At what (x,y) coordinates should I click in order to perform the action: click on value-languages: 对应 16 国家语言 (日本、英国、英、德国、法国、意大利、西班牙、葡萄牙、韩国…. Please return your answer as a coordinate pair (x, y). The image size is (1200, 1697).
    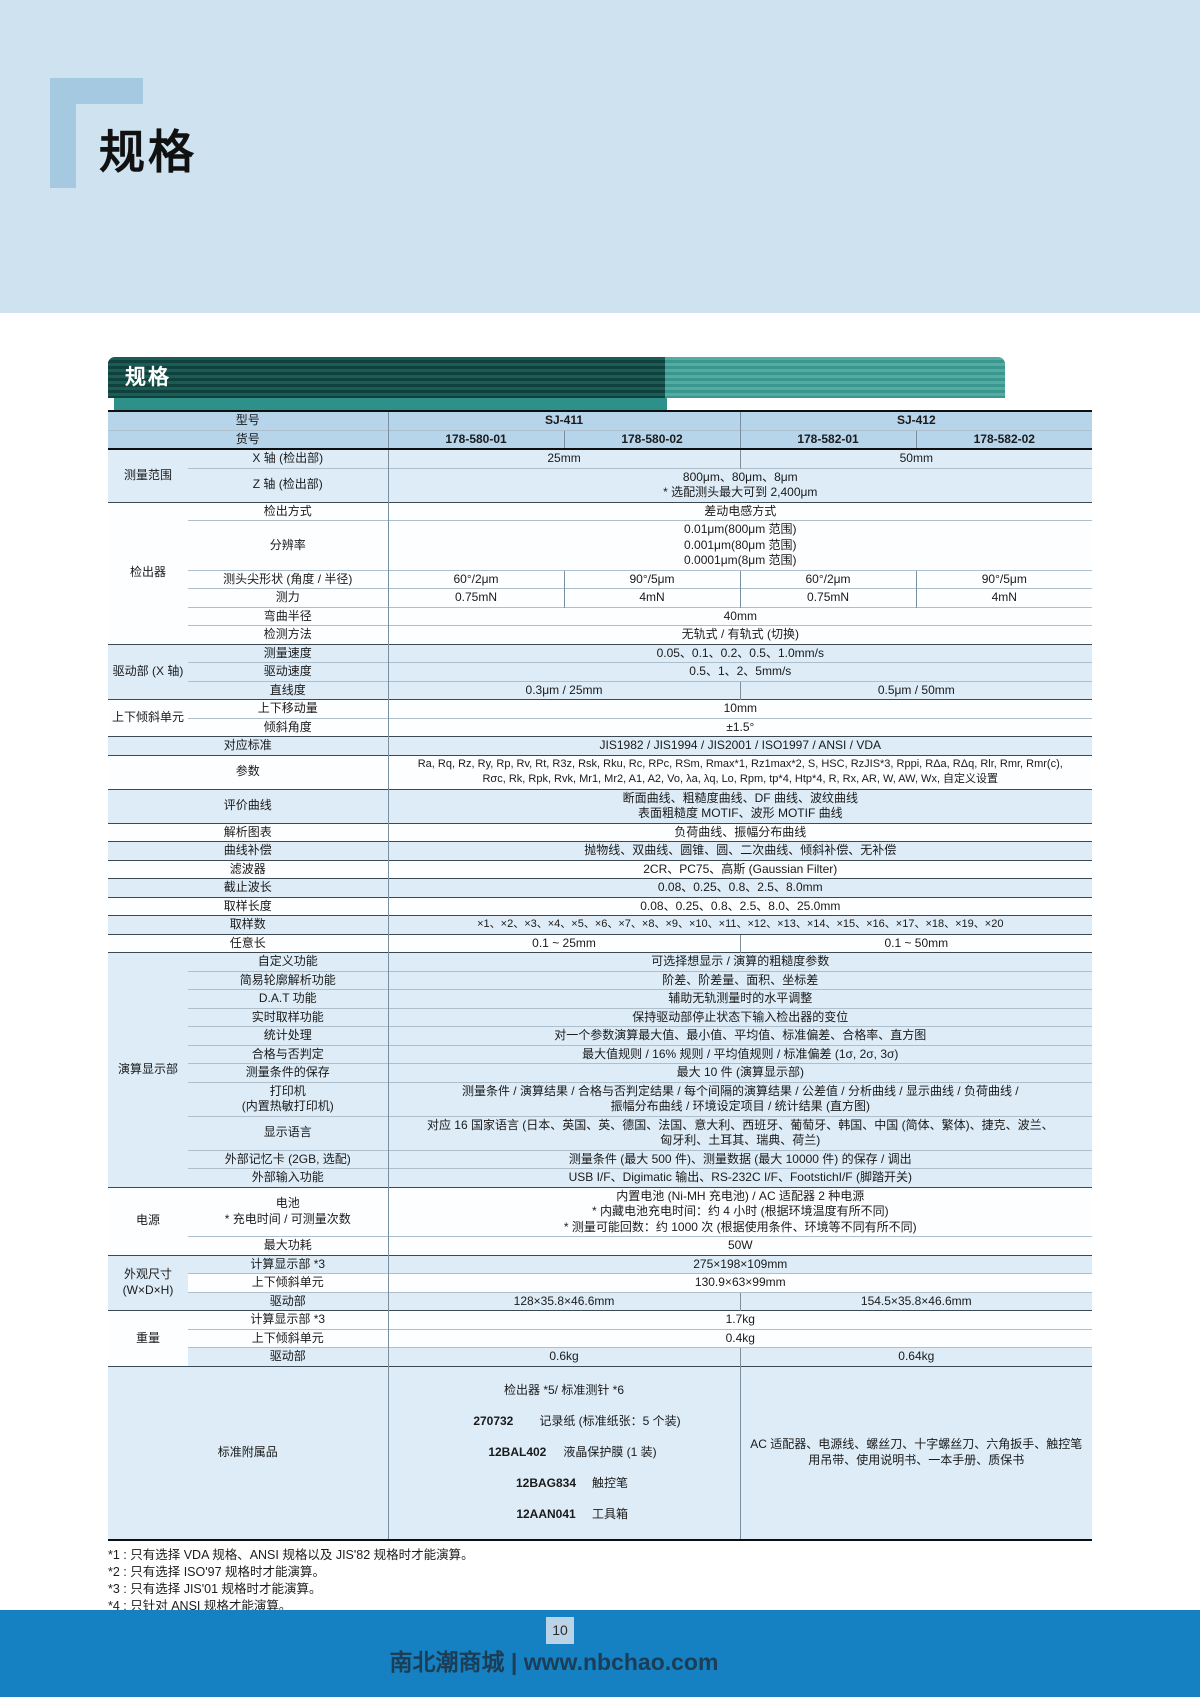
    Looking at the image, I should click on (740, 1132).